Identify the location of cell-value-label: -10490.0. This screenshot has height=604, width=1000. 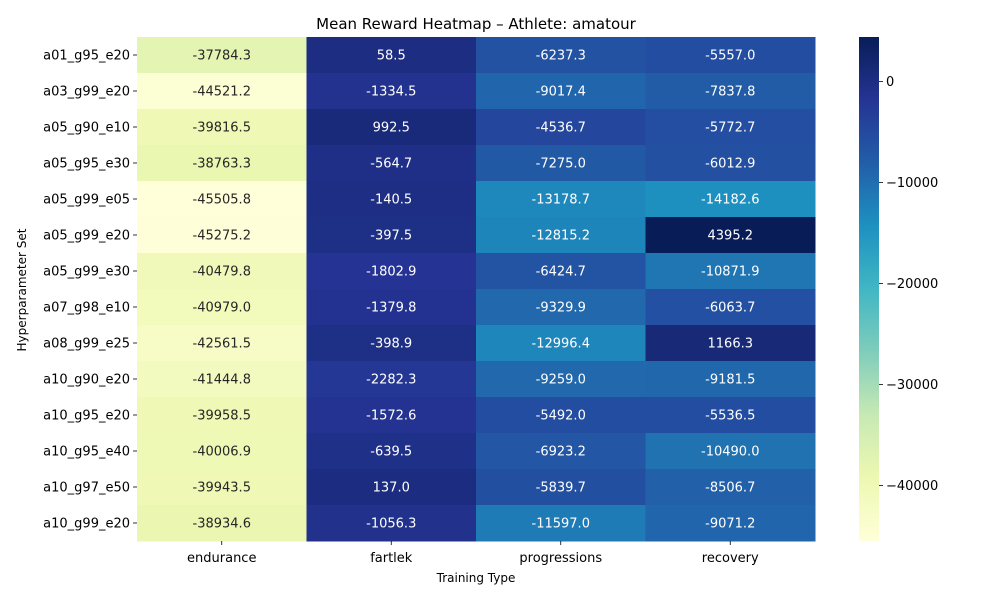
(730, 452).